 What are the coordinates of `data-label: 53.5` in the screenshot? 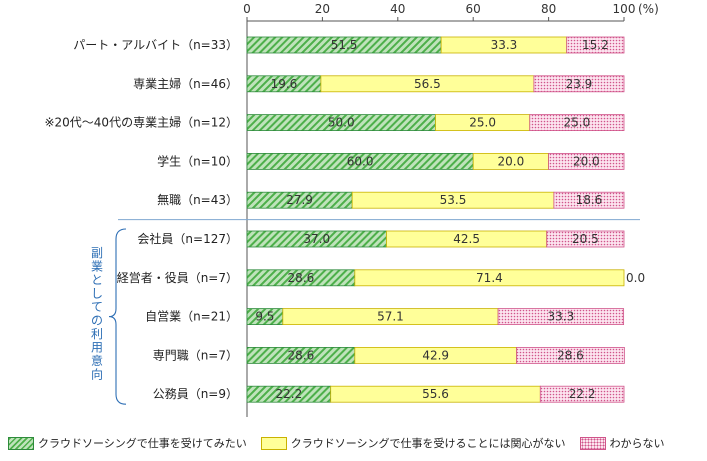 It's located at (453, 200).